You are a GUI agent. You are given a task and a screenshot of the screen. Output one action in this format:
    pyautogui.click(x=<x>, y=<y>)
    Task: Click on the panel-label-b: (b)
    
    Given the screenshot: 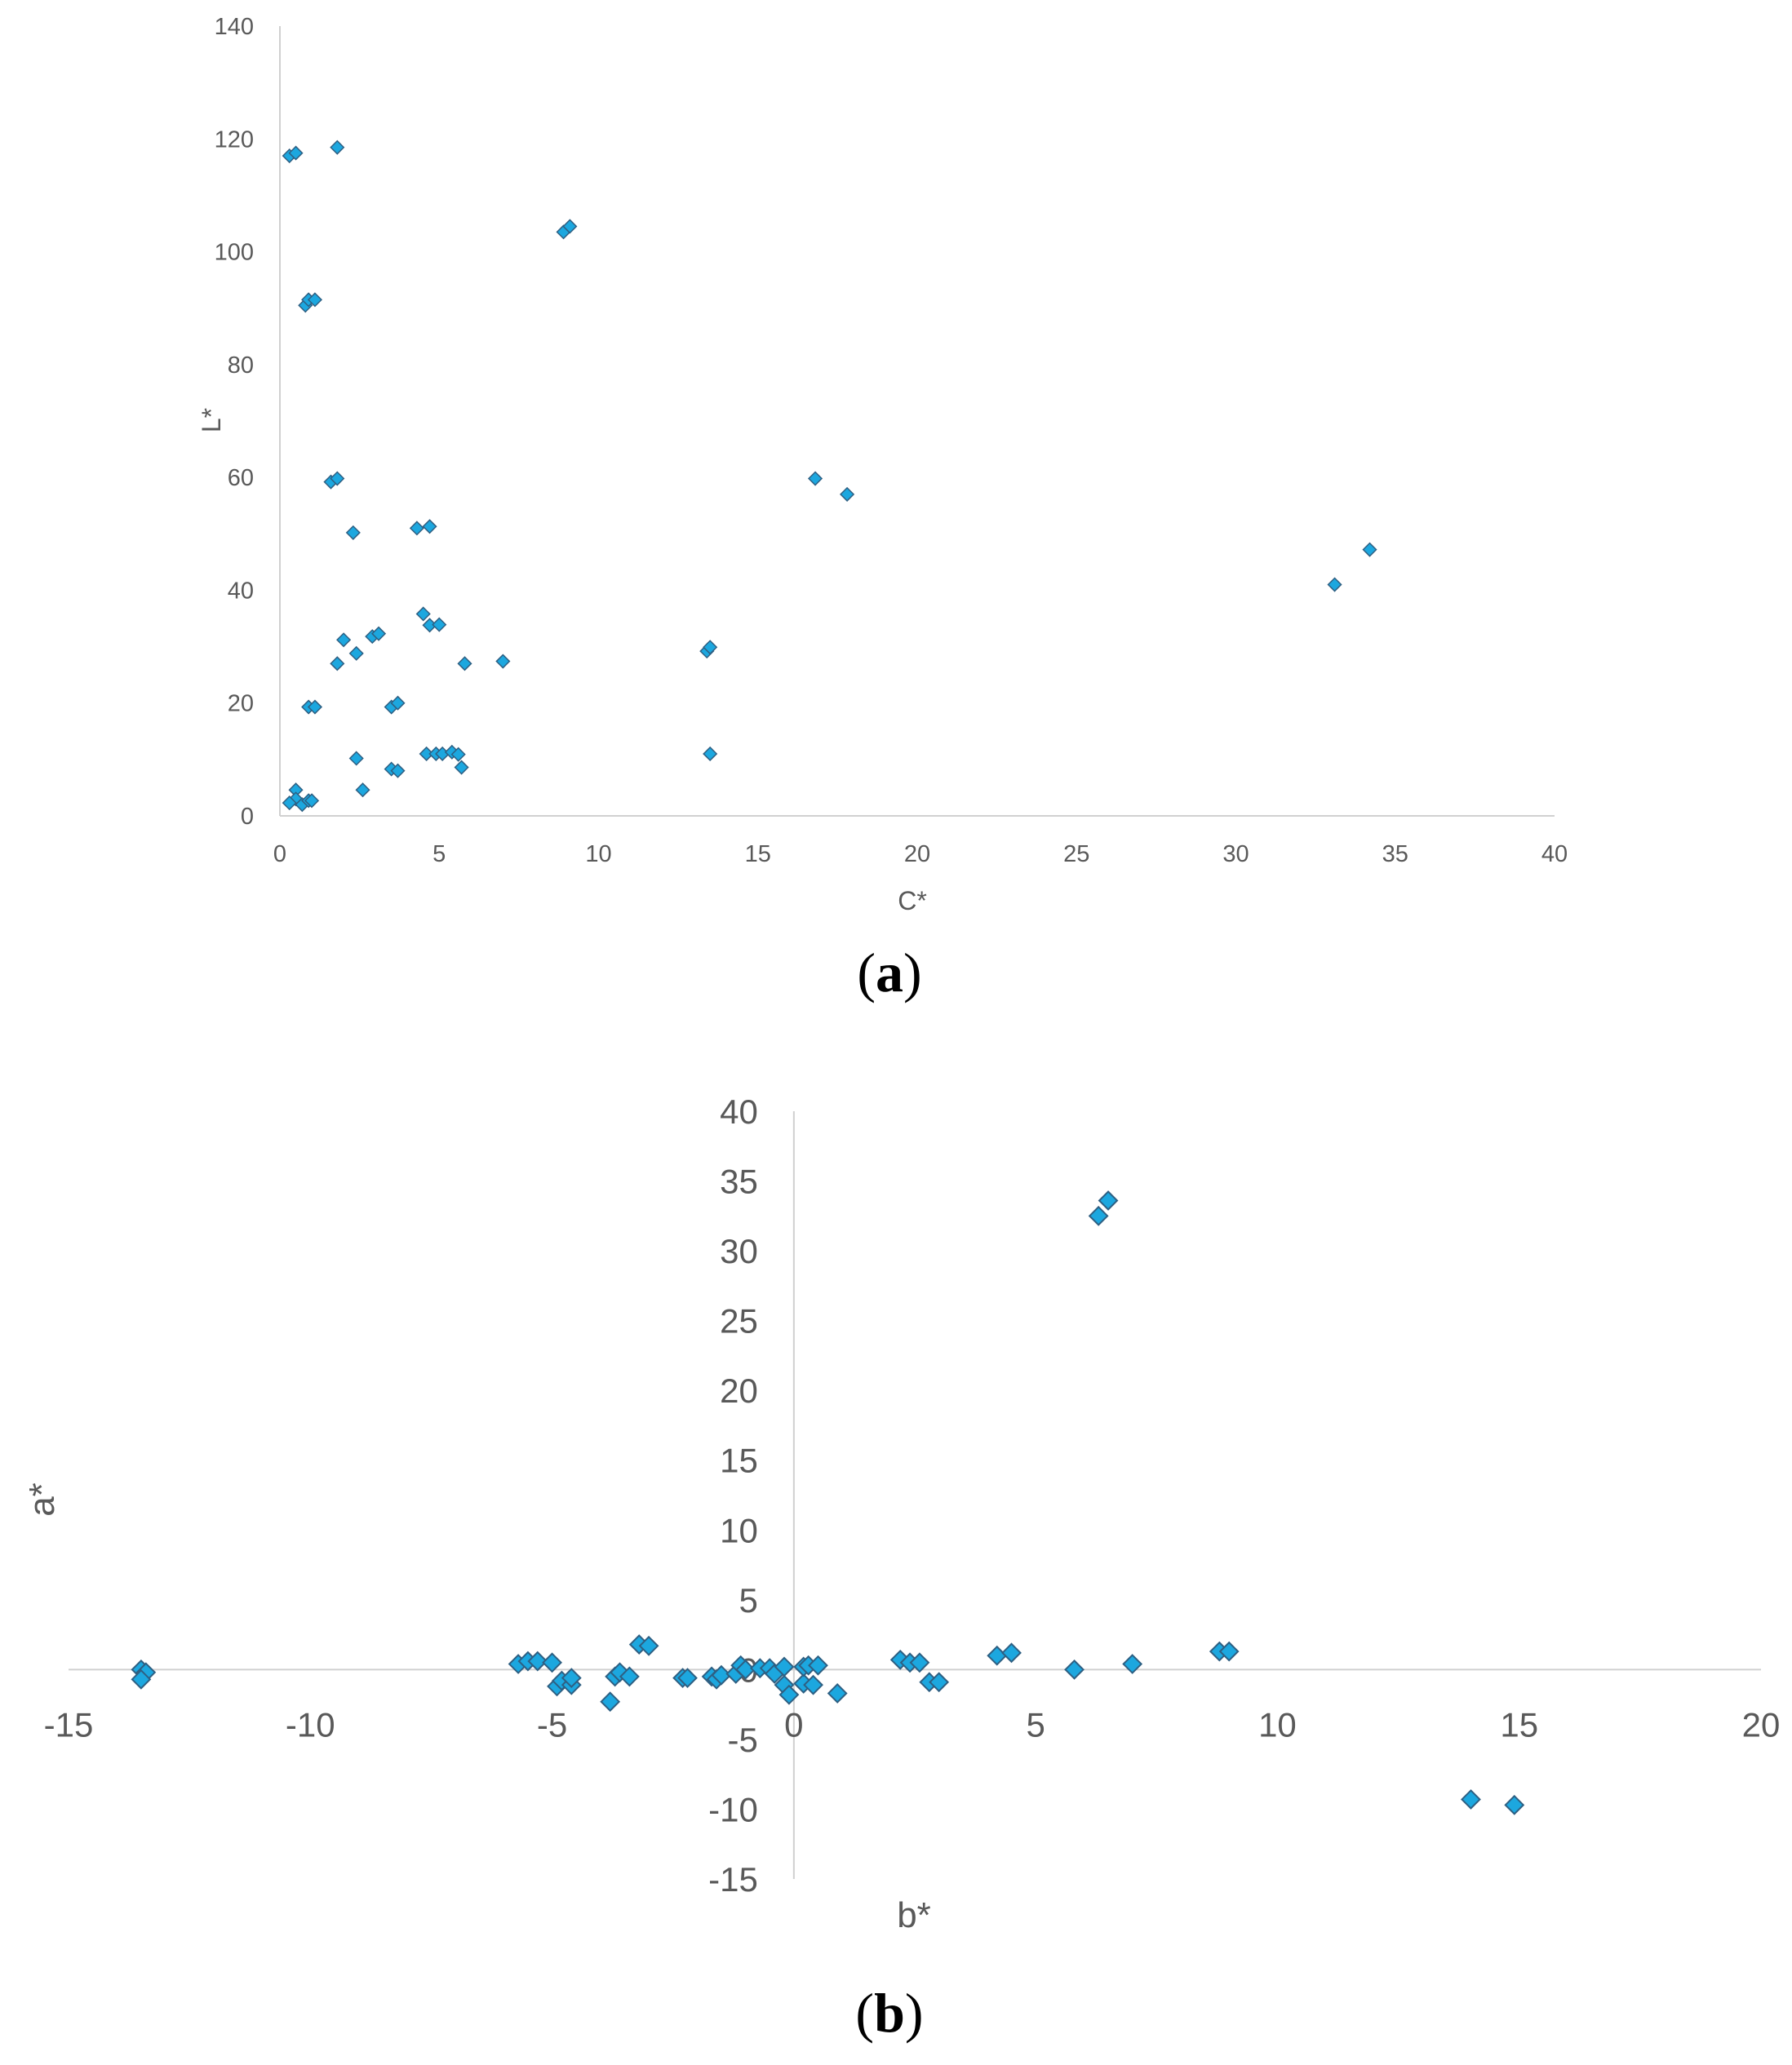 What is the action you would take?
    pyautogui.click(x=889, y=2013)
    